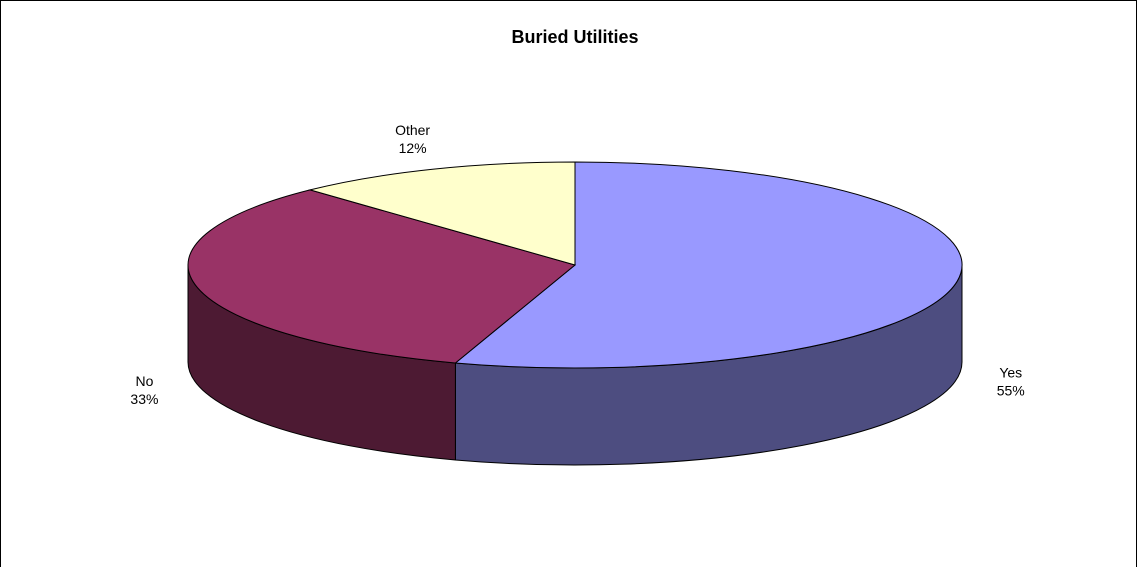 This screenshot has width=1138, height=567. Describe the element at coordinates (1011, 391) in the screenshot. I see `slice-label-value: 55%` at that location.